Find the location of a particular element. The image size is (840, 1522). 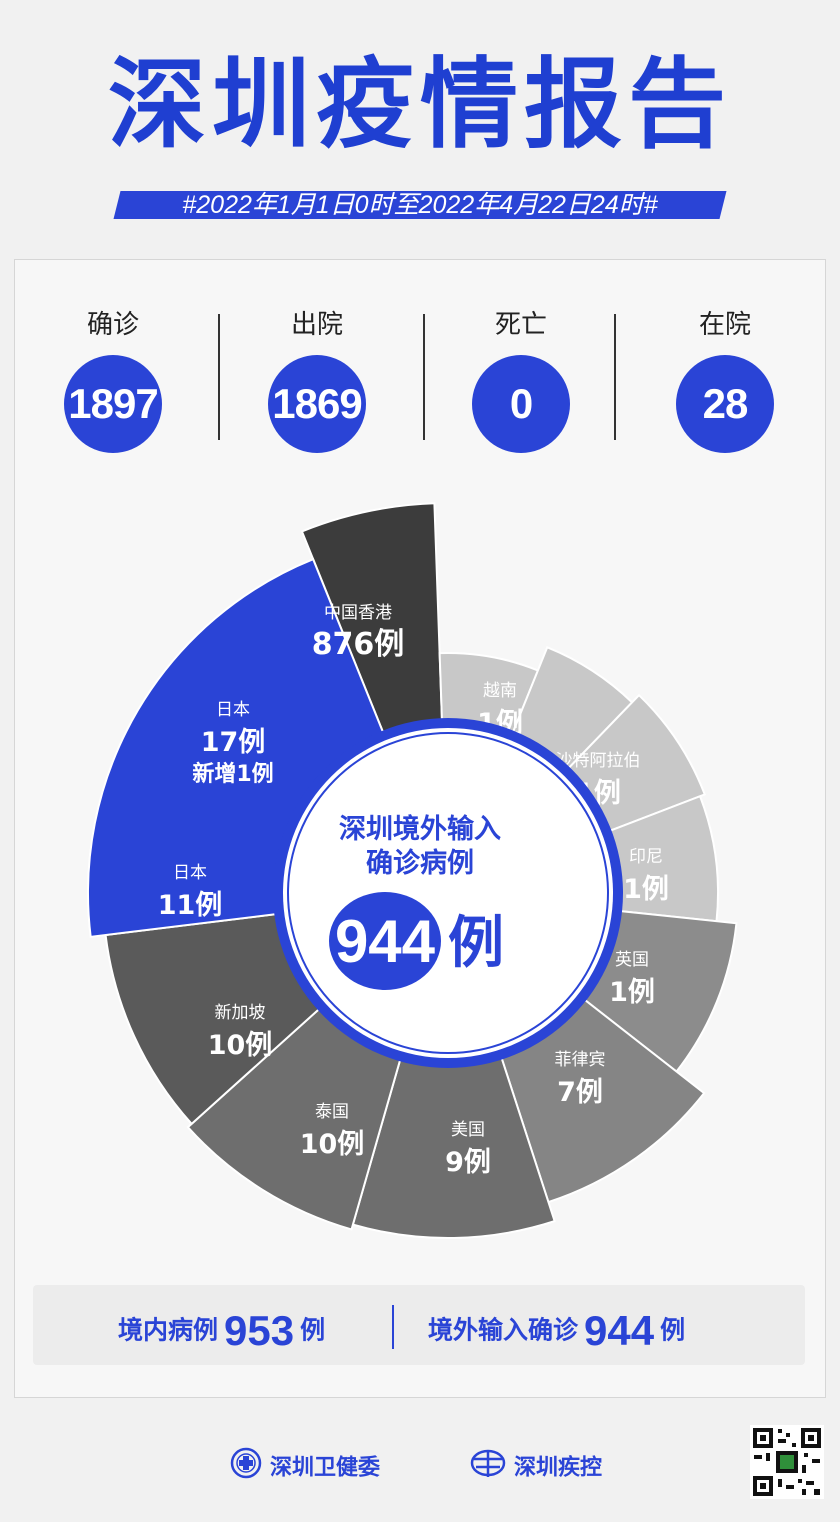

sector-value-label: 7例 is located at coordinates (580, 1092).